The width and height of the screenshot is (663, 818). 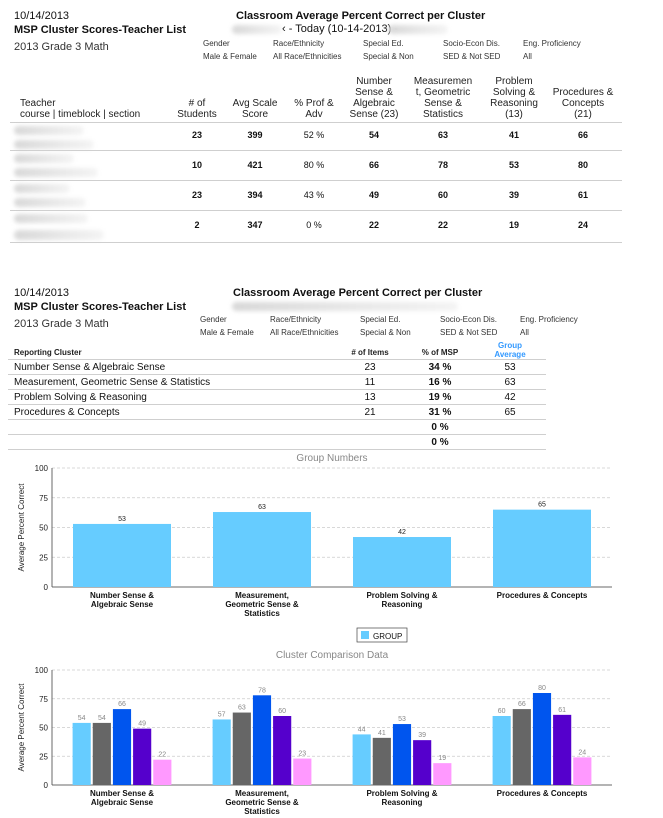 I want to click on cell-msp: 0 %, so click(x=440, y=427).